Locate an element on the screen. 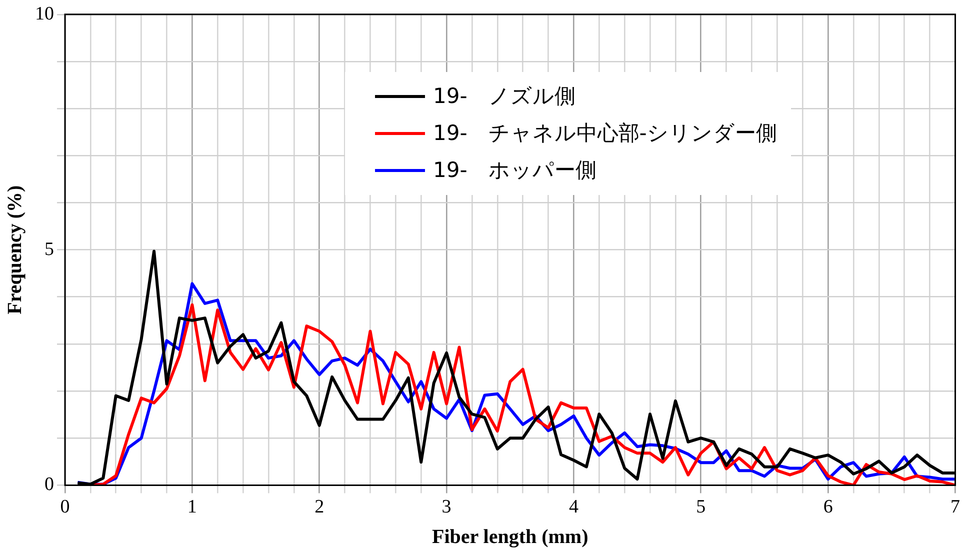  legend-label: 19- チャネル中心部-シリンダー側 is located at coordinates (605, 133).